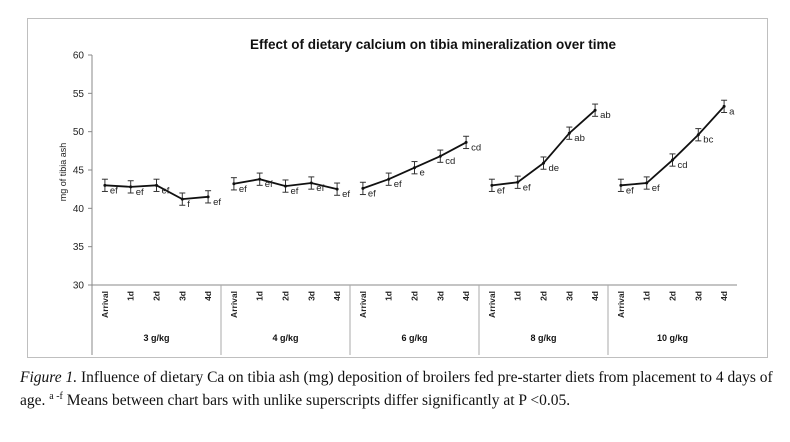  Describe the element at coordinates (708, 140) in the screenshot. I see `significance-letter: bc` at that location.